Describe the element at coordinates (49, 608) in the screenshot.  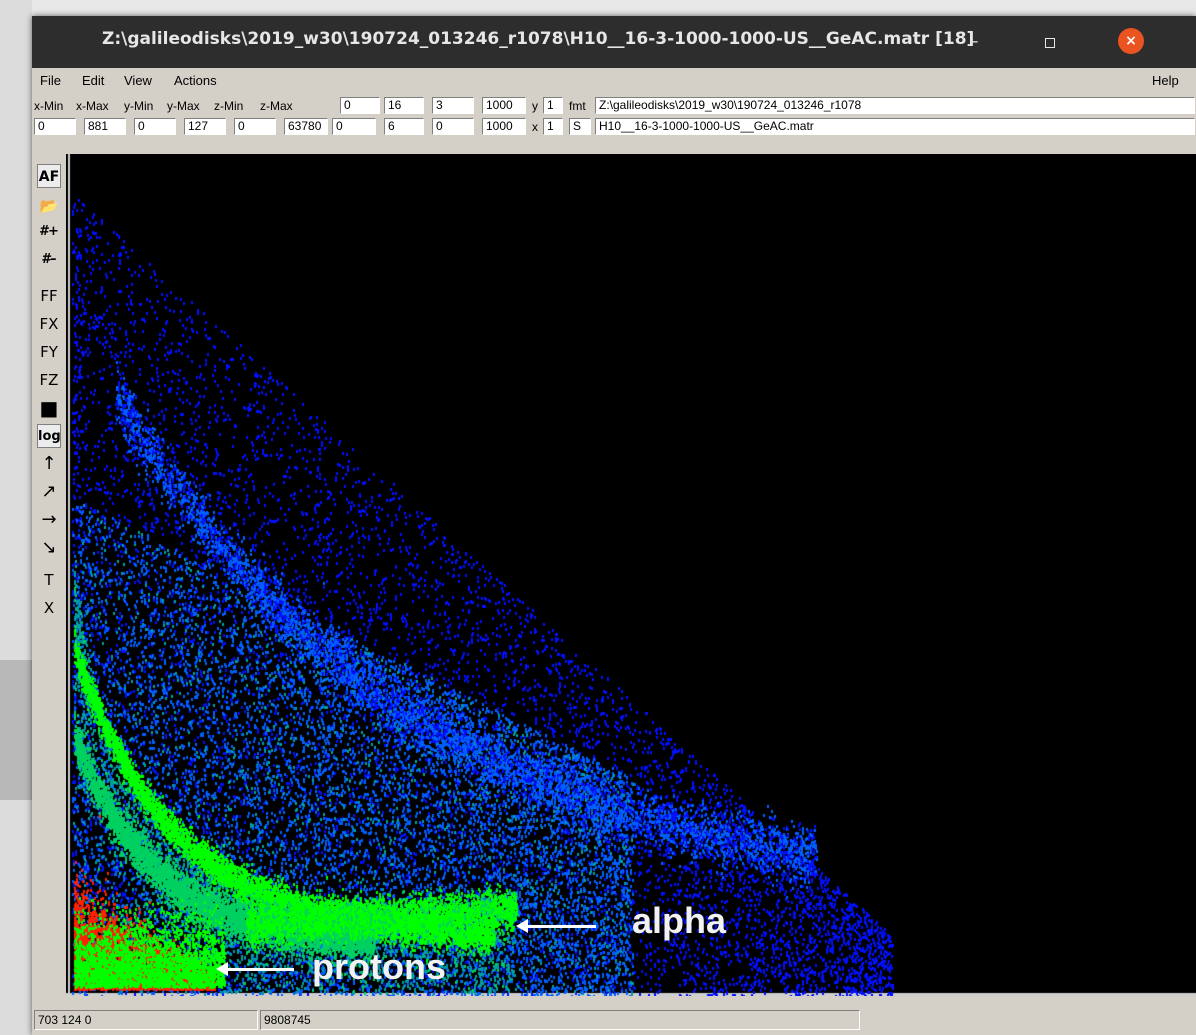
I see `close-tool-button: X` at that location.